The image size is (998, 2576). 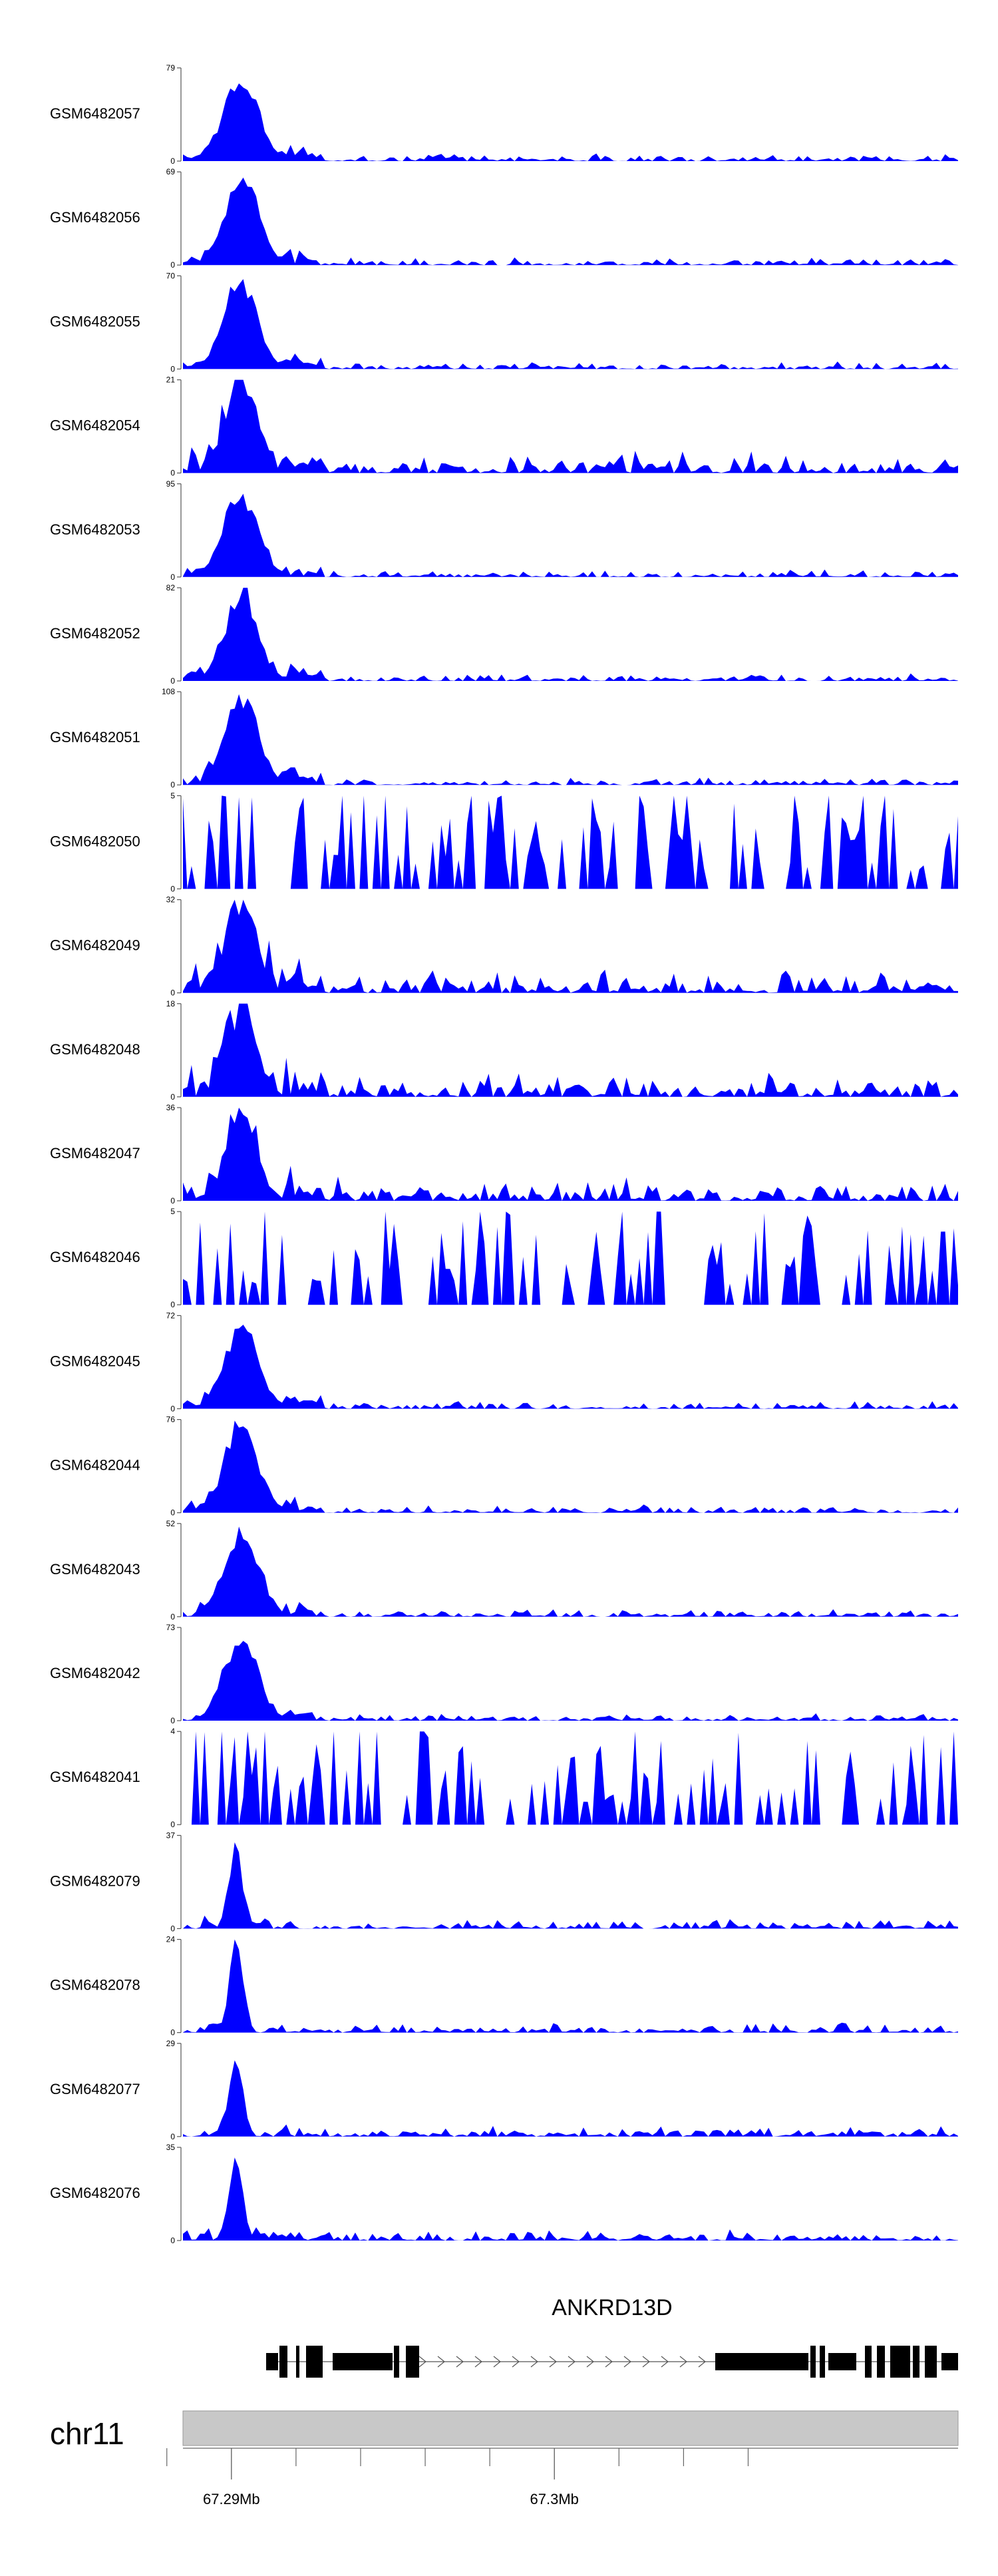 I want to click on genome-axis-tick-label: 67.3Mb, so click(x=554, y=2499).